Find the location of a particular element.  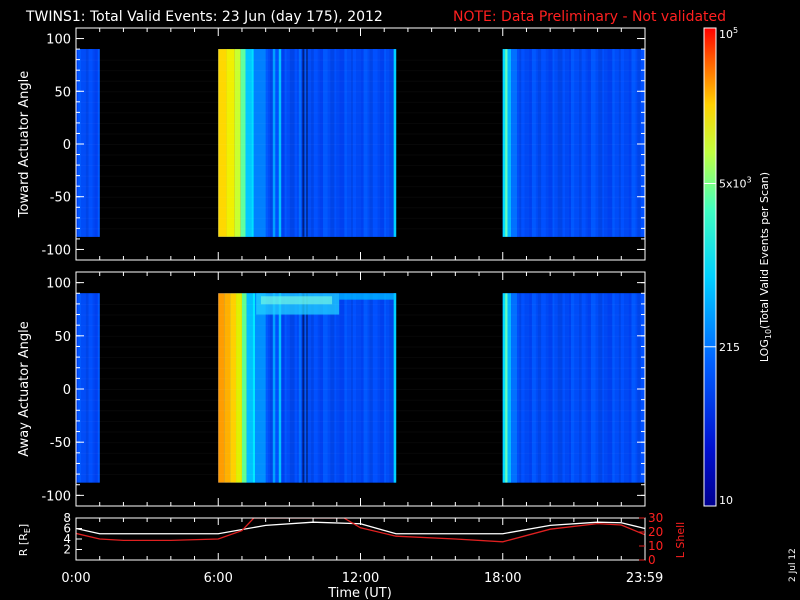

ytick-label: -50 is located at coordinates (60, 443).